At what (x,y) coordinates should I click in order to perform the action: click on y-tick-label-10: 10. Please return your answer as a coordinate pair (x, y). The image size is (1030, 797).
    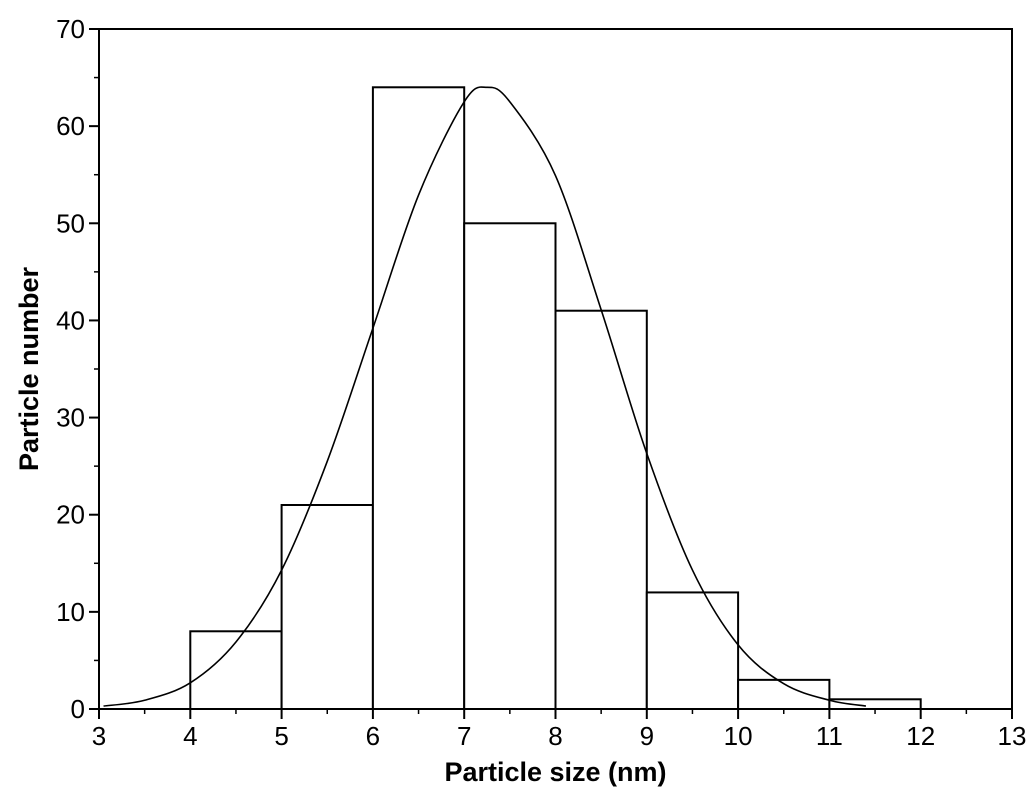
    Looking at the image, I should click on (70, 612).